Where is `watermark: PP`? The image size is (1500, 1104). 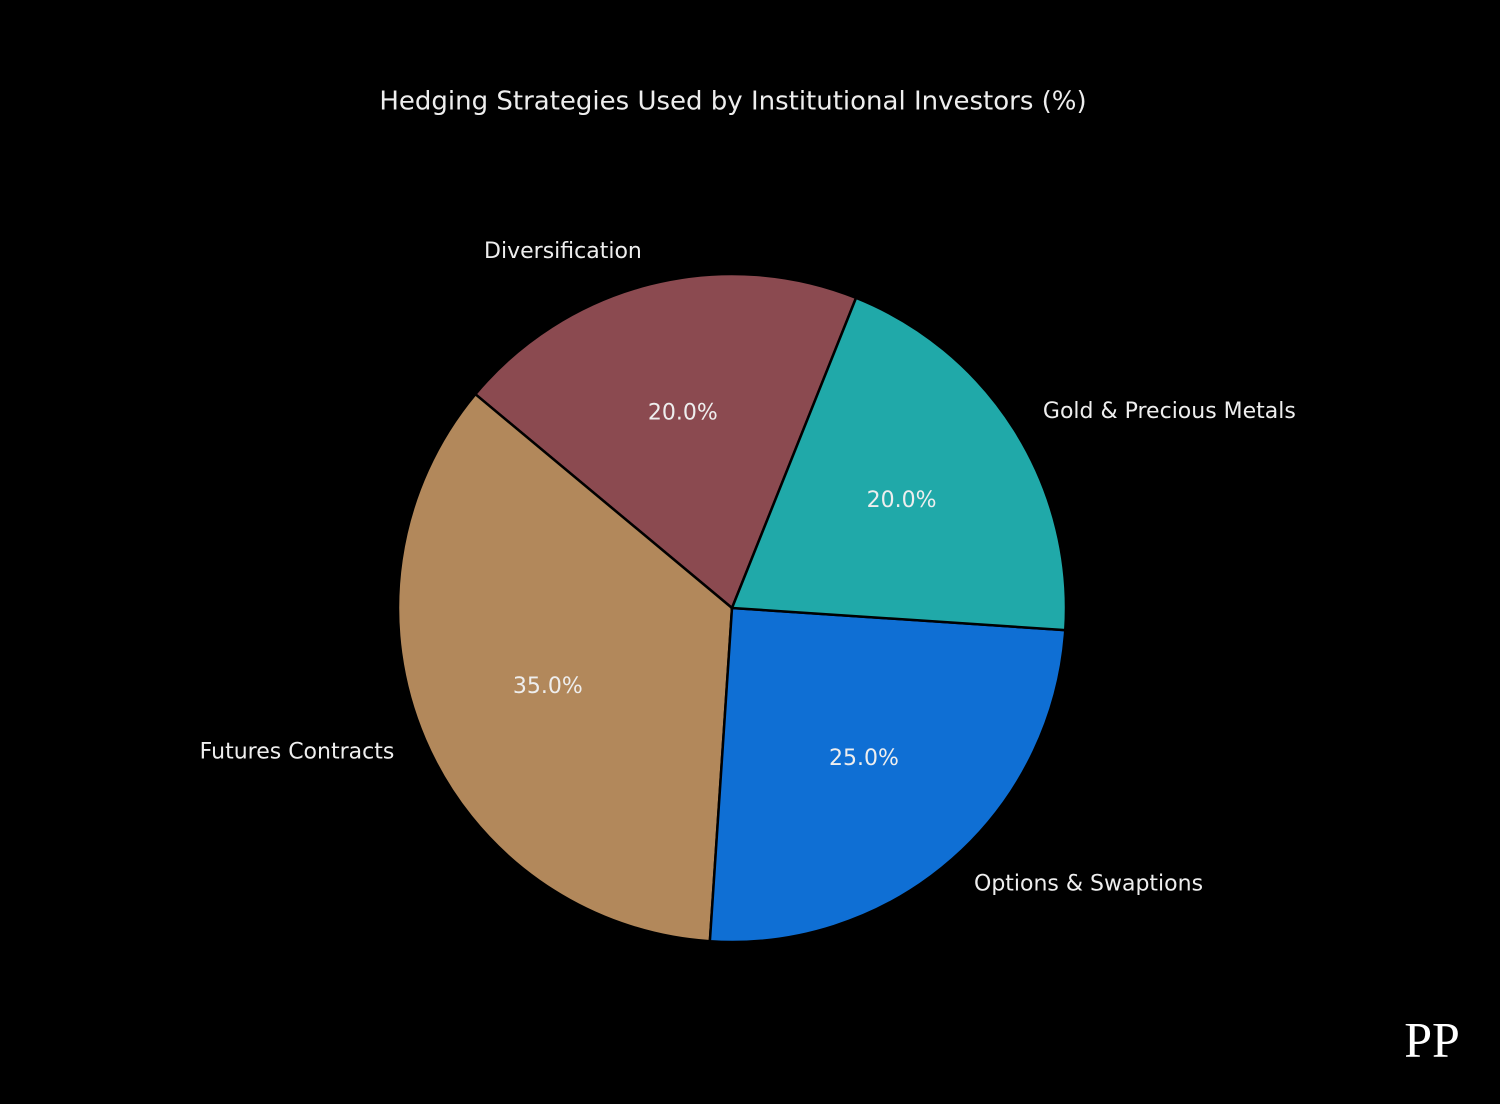
watermark: PP is located at coordinates (1432, 1039).